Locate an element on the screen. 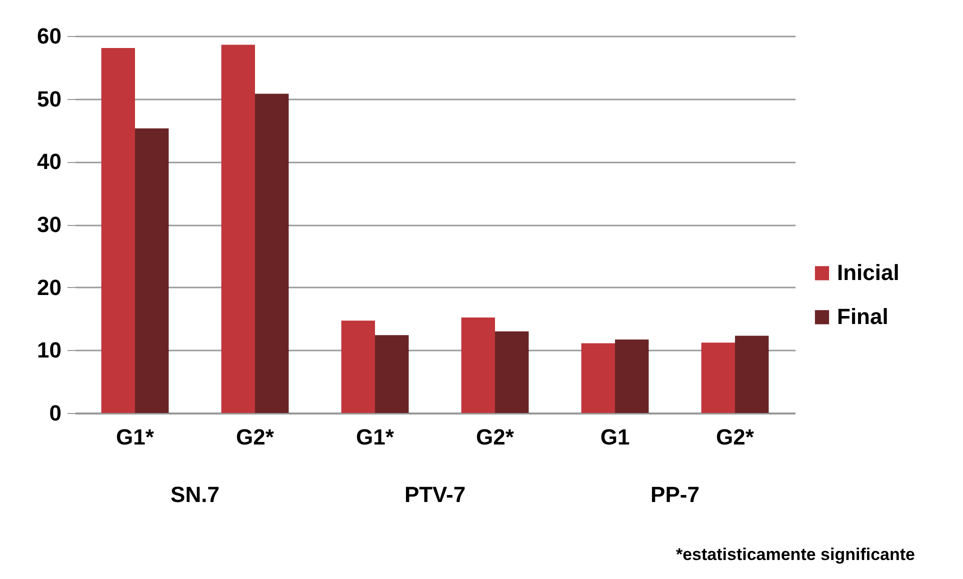  legend-label: Inicial is located at coordinates (868, 273).